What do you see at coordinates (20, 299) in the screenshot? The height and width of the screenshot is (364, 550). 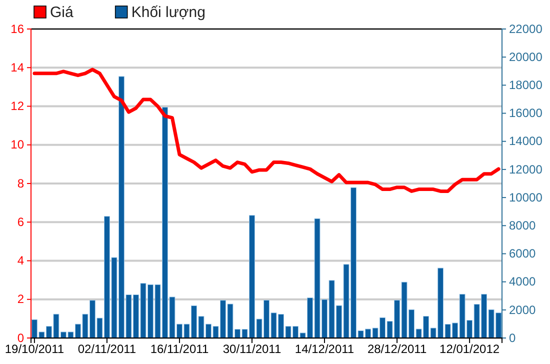 I see `y-tick-label: 2` at bounding box center [20, 299].